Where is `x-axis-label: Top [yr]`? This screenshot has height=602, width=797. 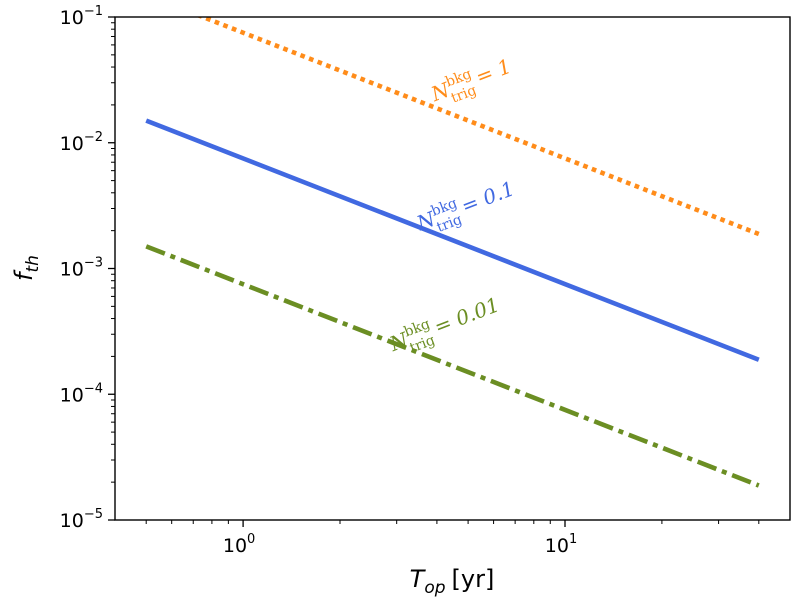
x-axis-label: Top [yr] is located at coordinates (452, 581).